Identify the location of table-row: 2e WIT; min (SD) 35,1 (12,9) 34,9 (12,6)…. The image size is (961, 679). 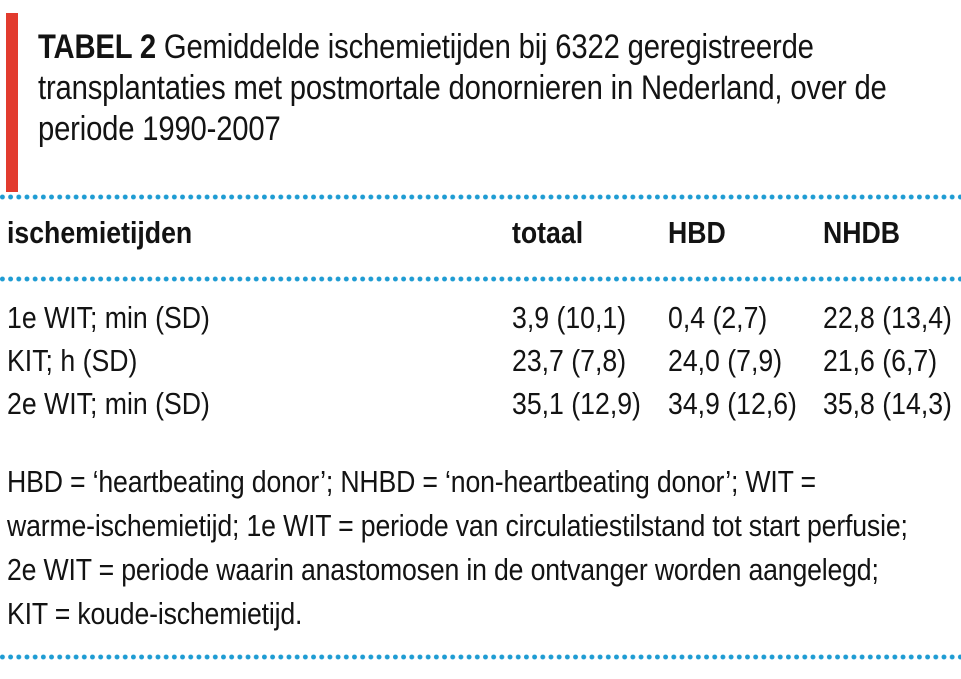
(480, 404).